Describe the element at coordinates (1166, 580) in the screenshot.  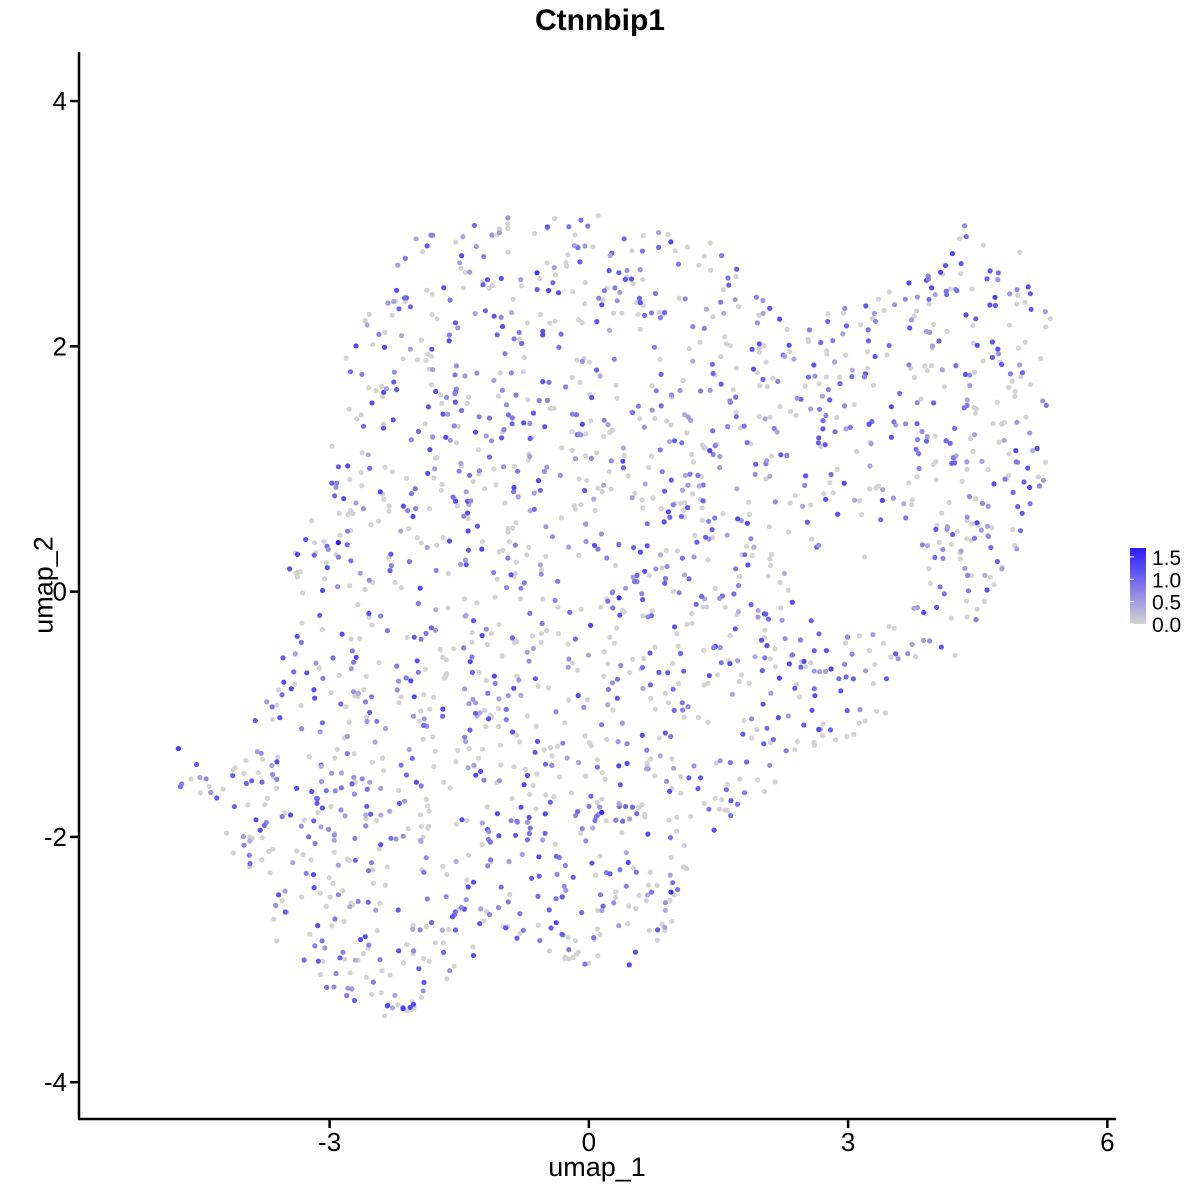
I see `colorbar-label: 1.0` at that location.